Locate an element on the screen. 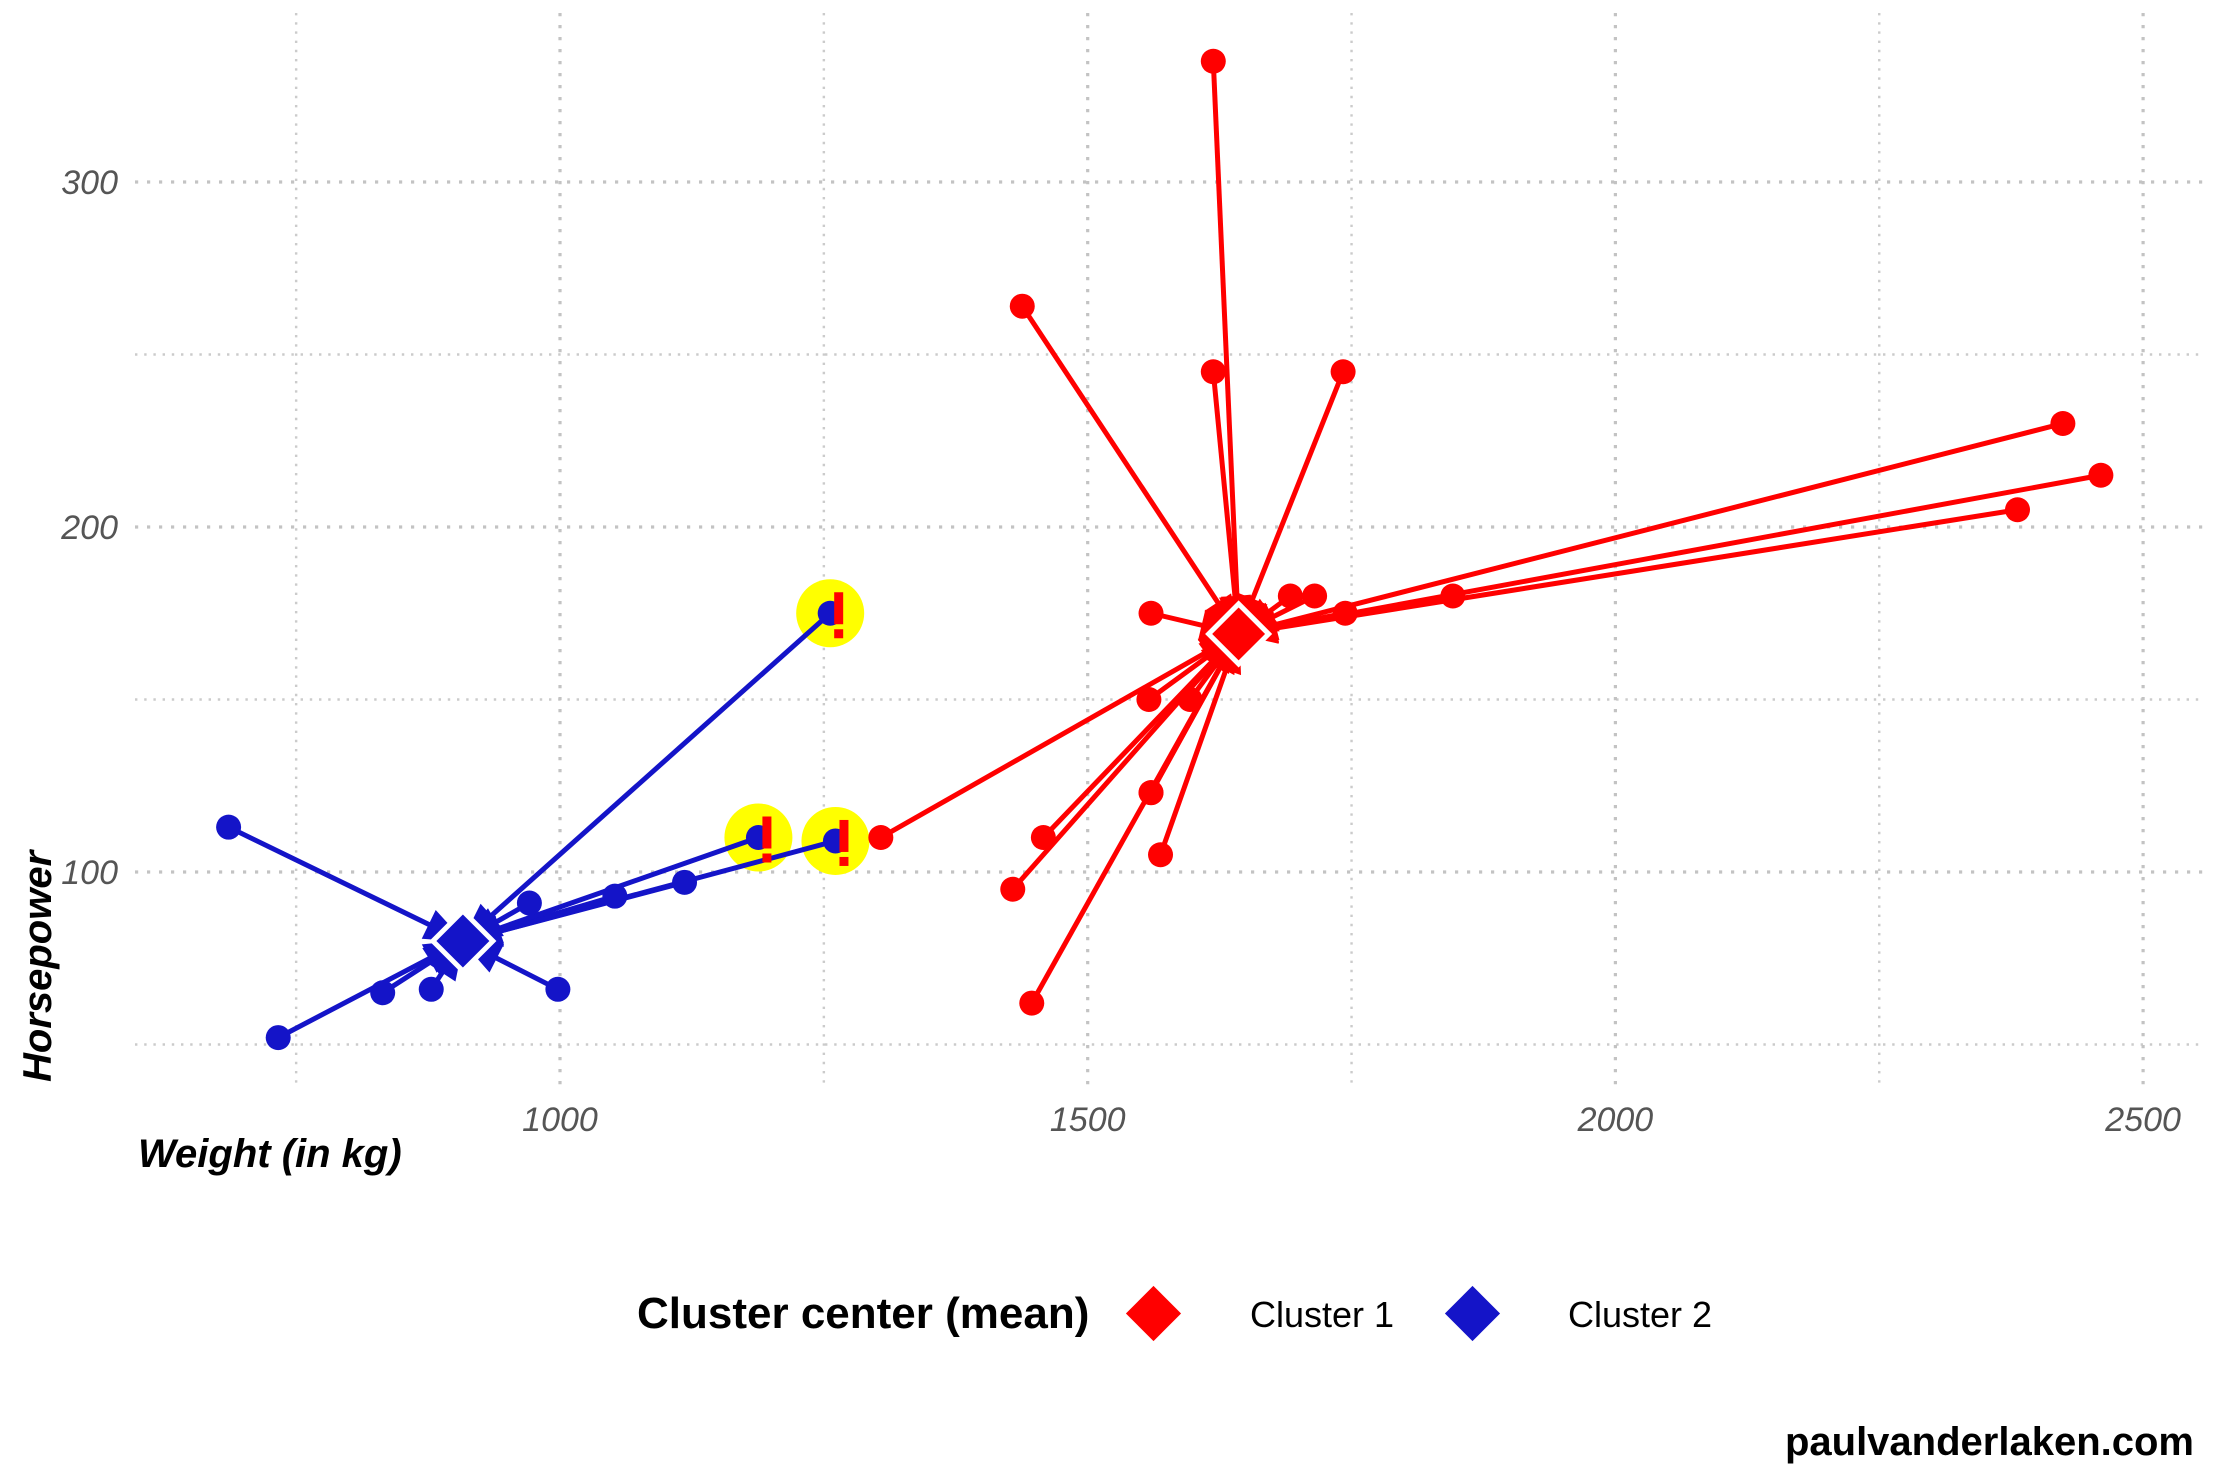  y-tick-label: 300 is located at coordinates (89, 183).